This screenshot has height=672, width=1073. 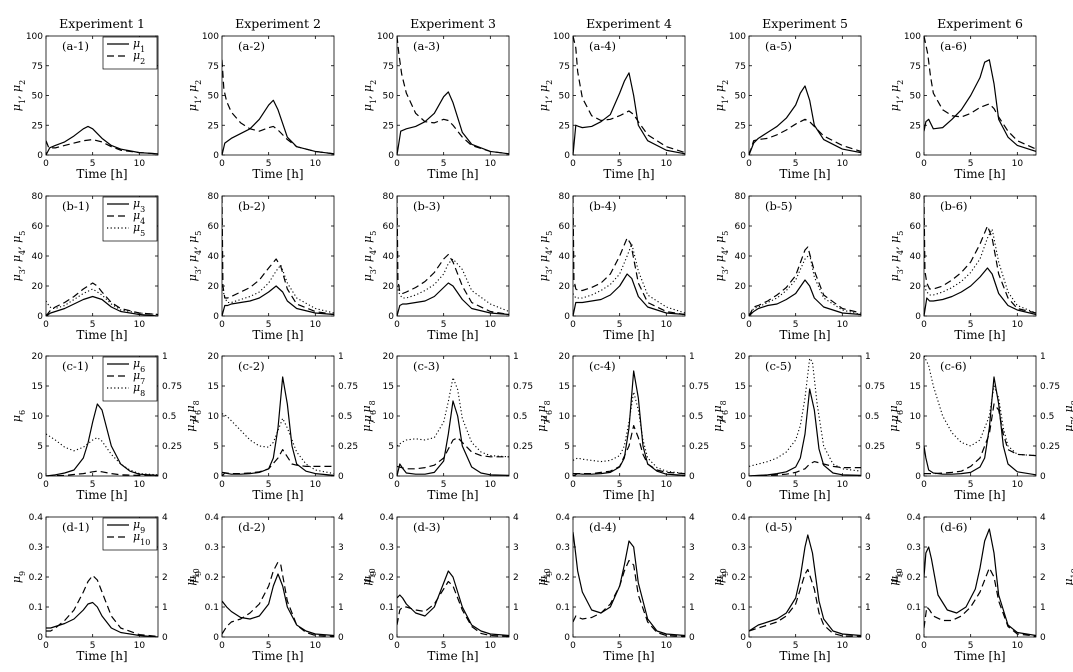 I want to click on legend-label: μ9, so click(x=139, y=526).